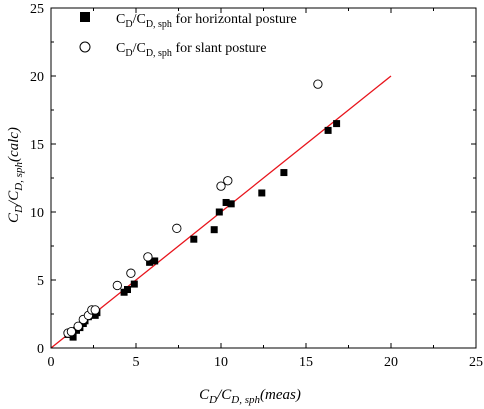  What do you see at coordinates (476, 362) in the screenshot?
I see `x-tick-label-25: 25` at bounding box center [476, 362].